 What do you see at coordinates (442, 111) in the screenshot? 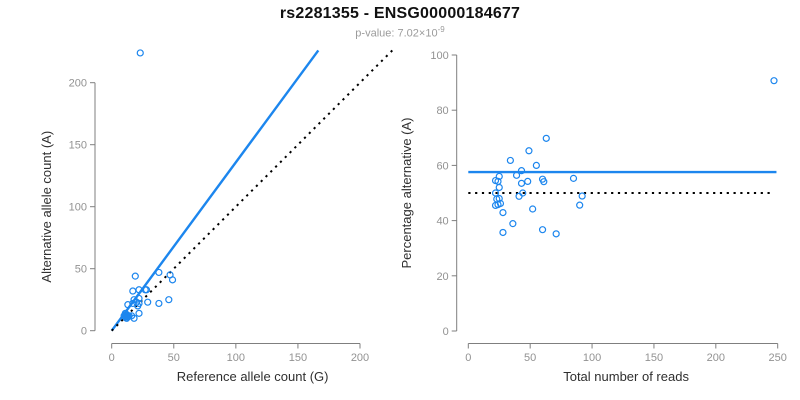
I see `y-tick-label: 80` at bounding box center [442, 111].